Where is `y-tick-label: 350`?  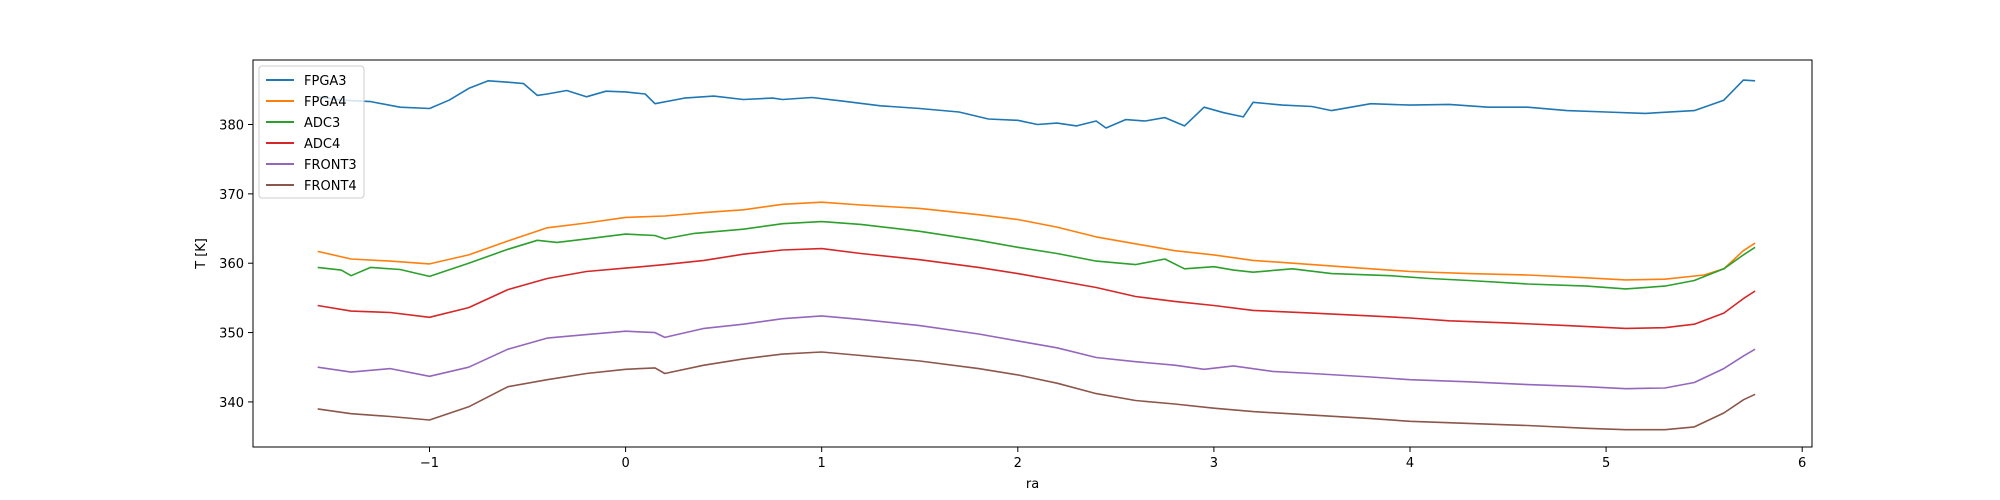
y-tick-label: 350 is located at coordinates (231, 334).